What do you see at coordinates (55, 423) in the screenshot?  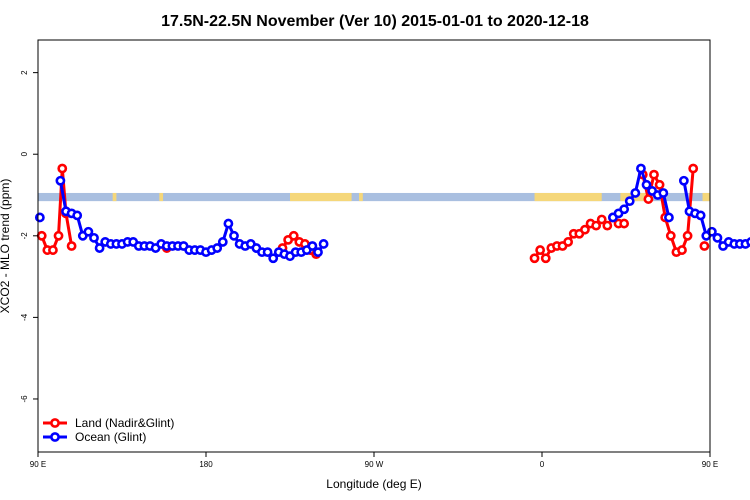 I see `land-legend-marker` at bounding box center [55, 423].